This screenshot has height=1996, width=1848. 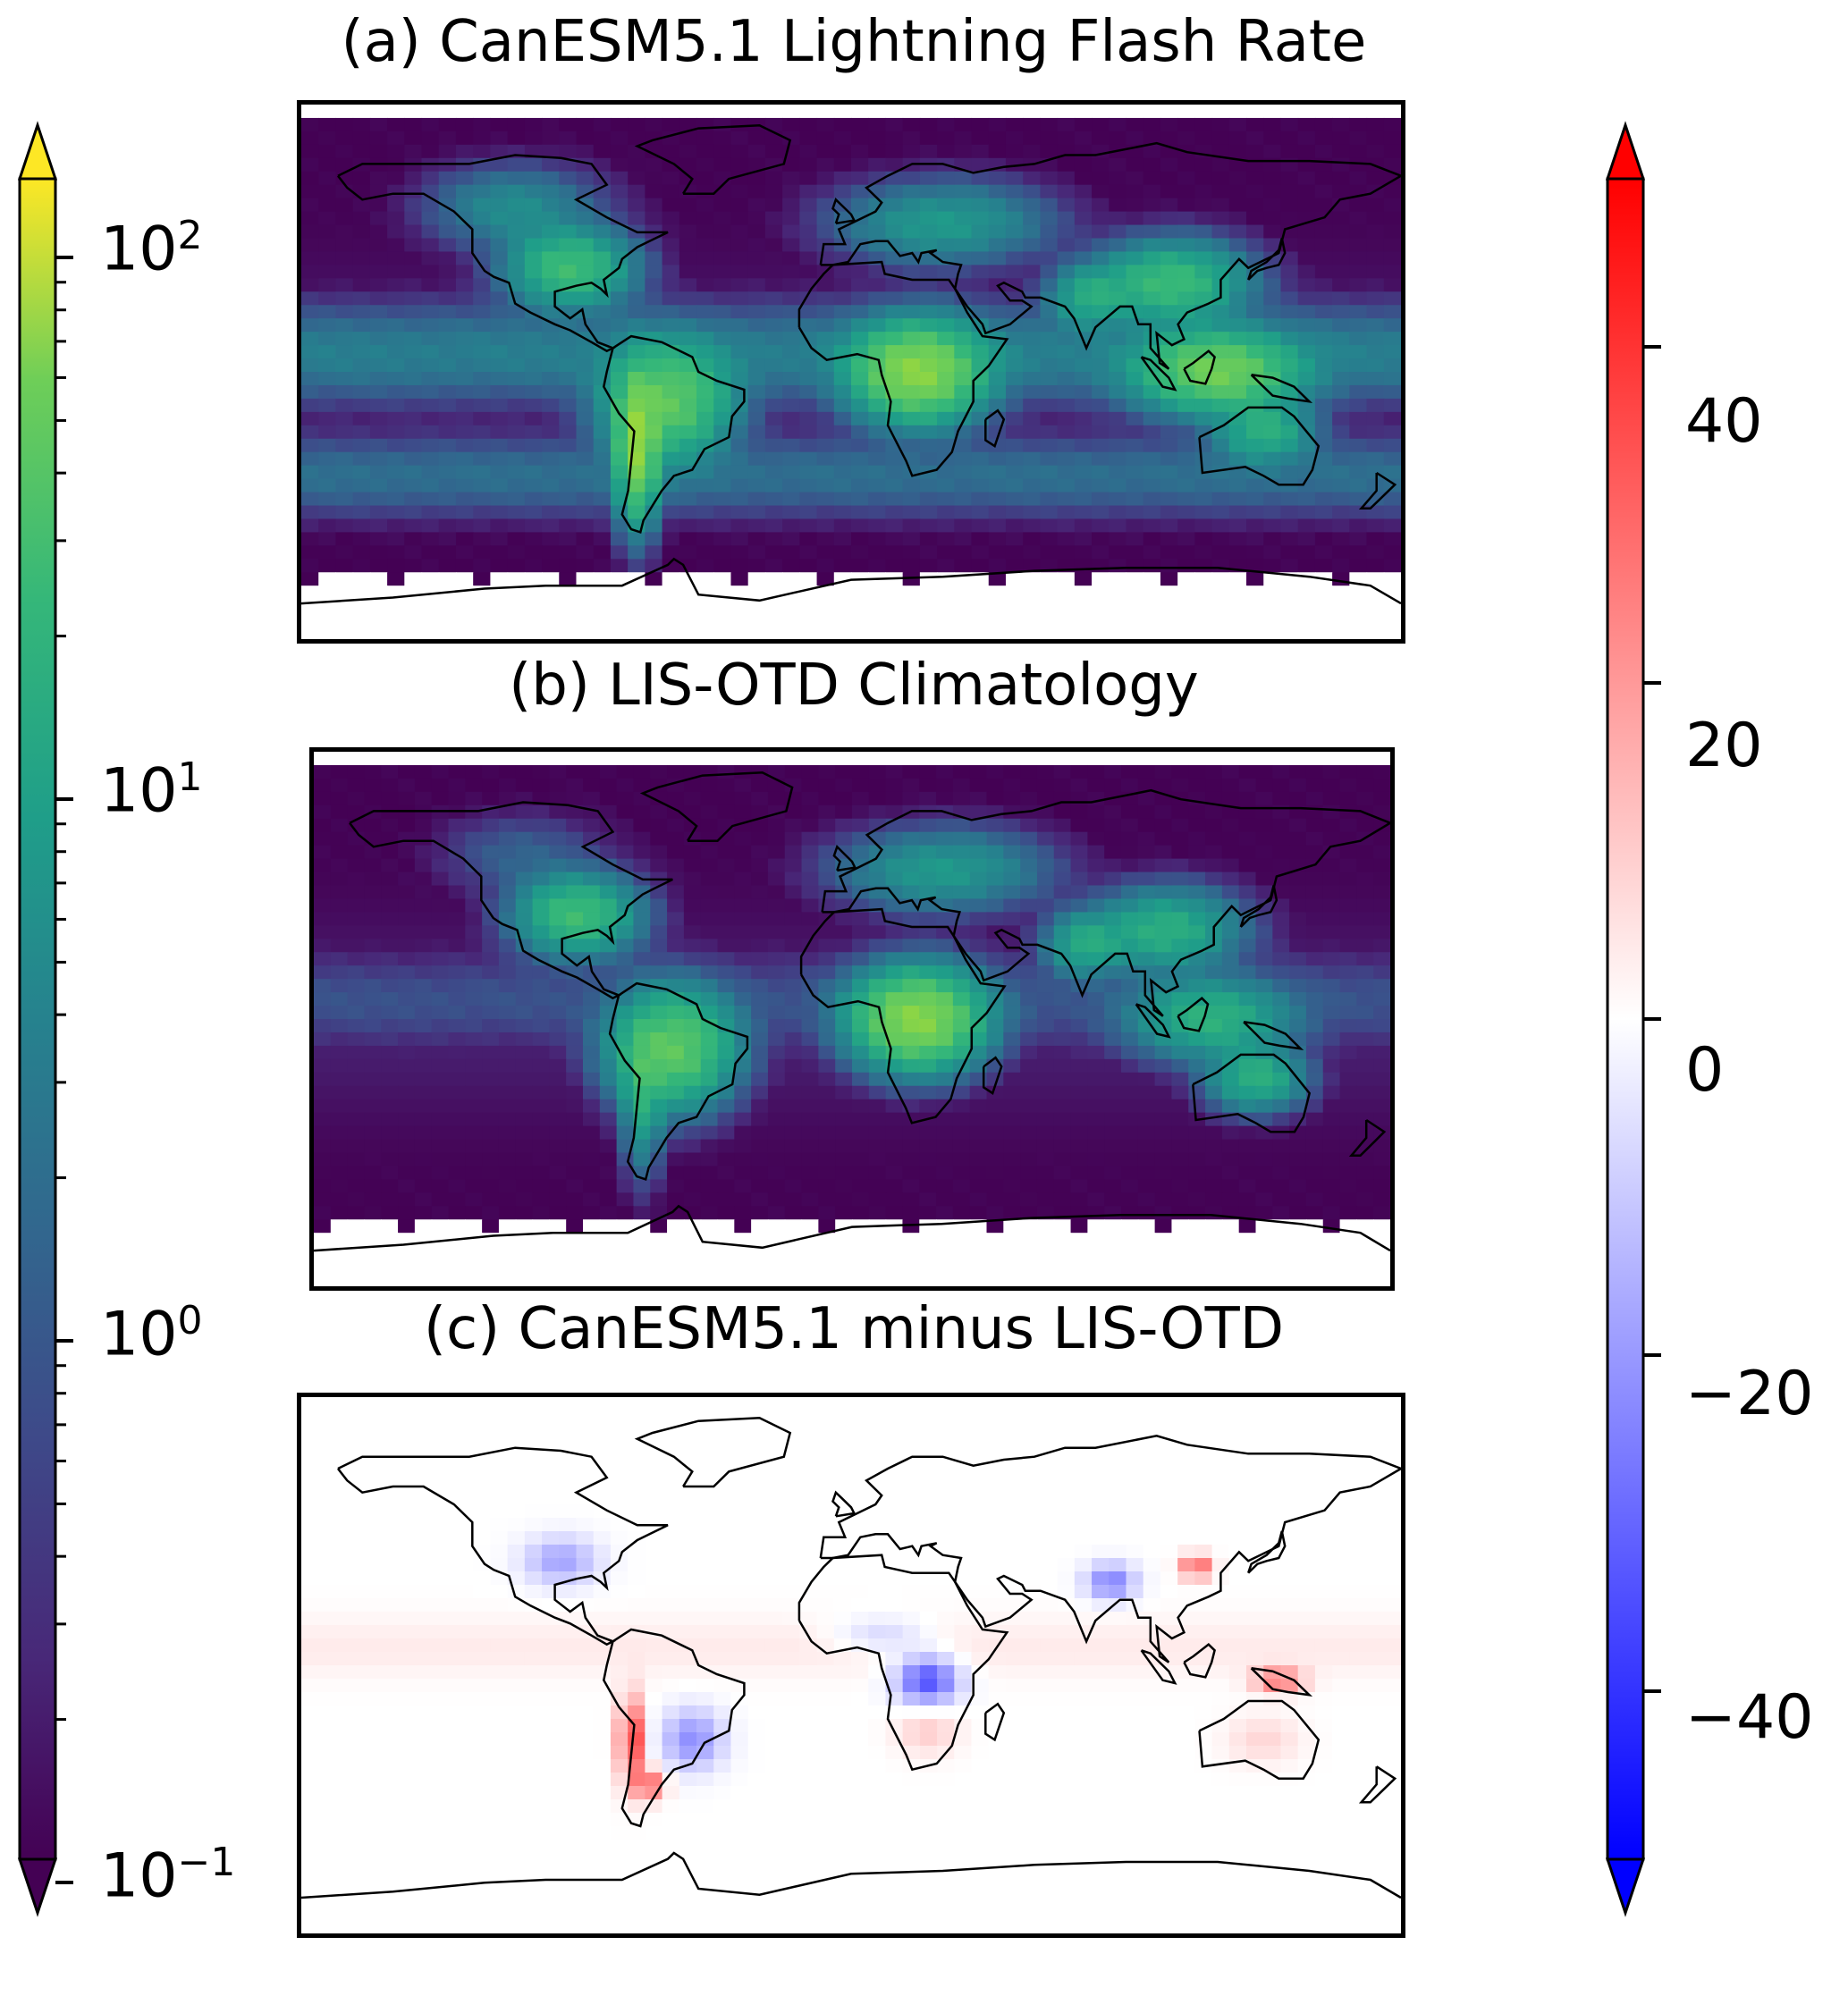 I want to click on coastline-antarctica, so click(x=851, y=581).